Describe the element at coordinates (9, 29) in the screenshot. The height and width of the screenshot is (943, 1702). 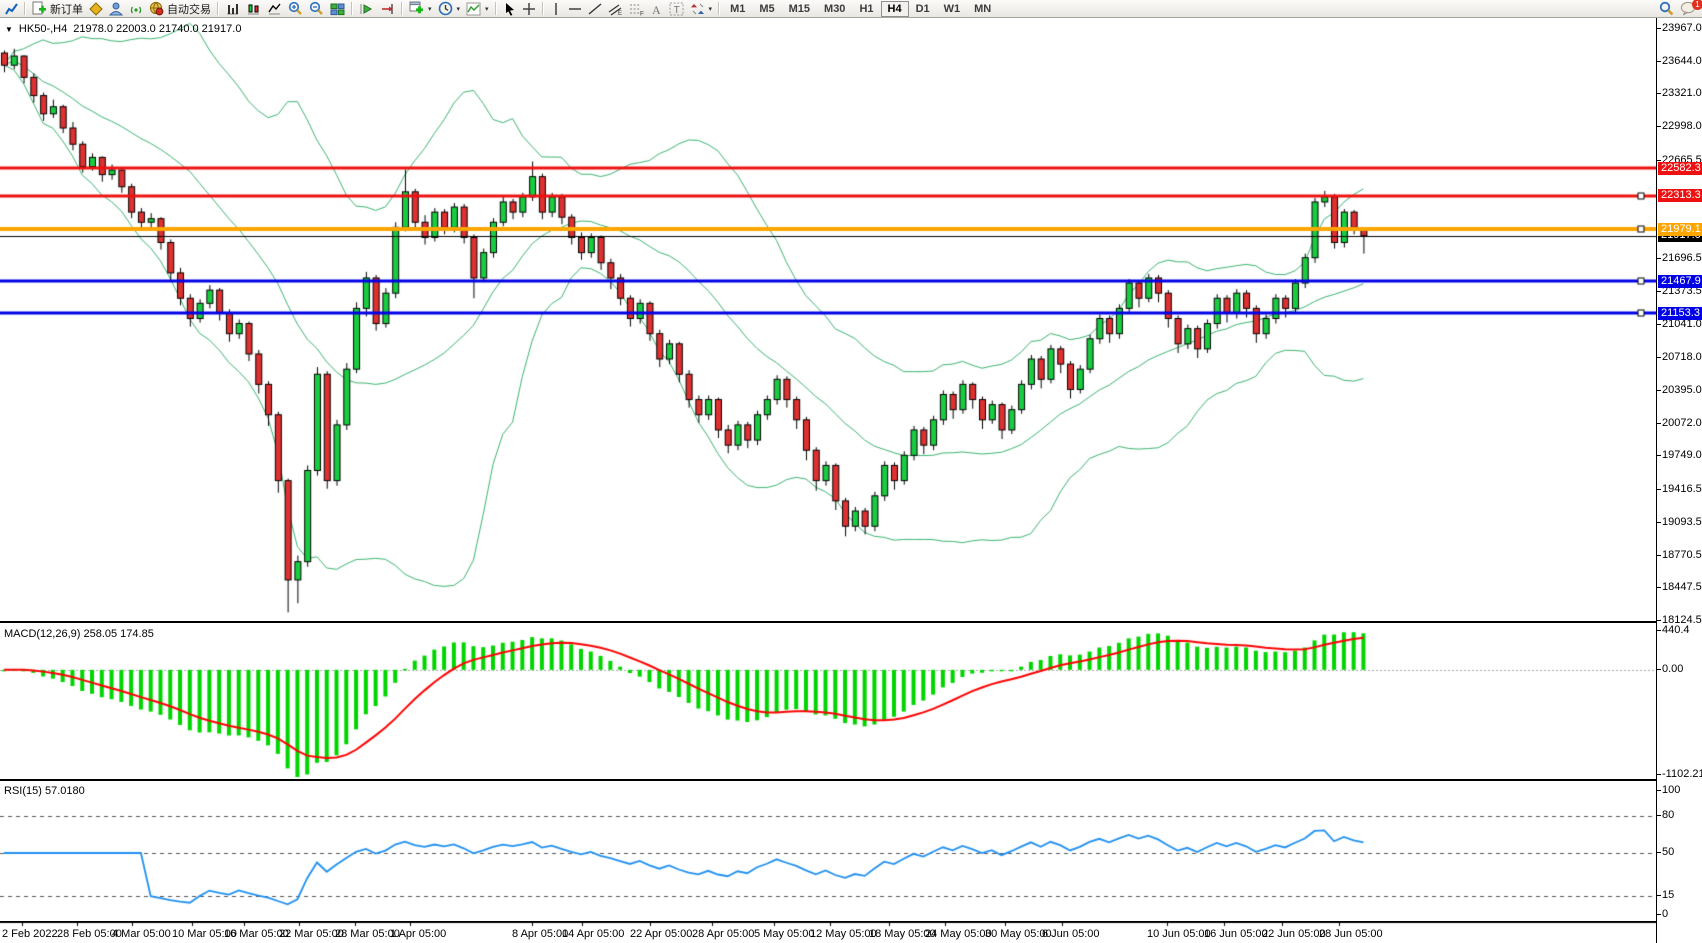
I see `chevron-down-icon: ▼` at that location.